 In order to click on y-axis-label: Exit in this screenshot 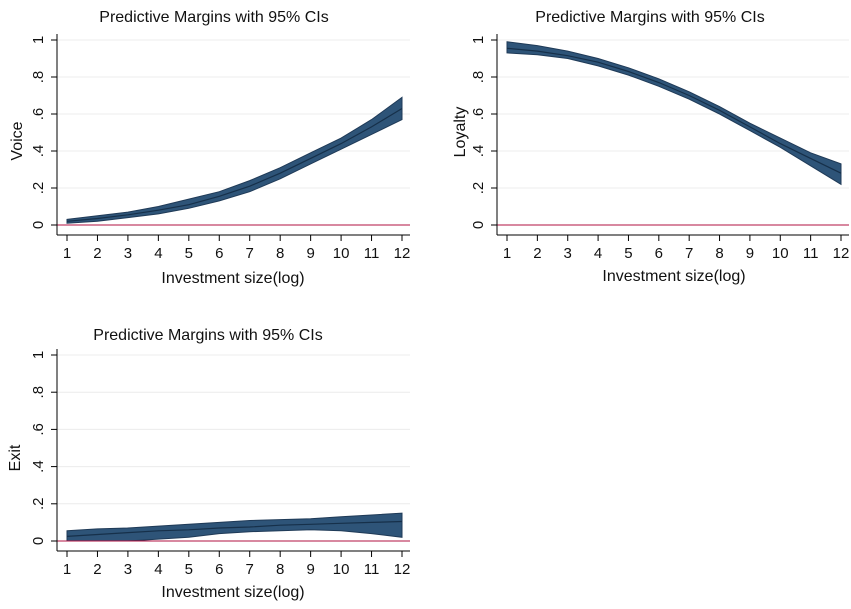, I will do `click(15, 457)`.